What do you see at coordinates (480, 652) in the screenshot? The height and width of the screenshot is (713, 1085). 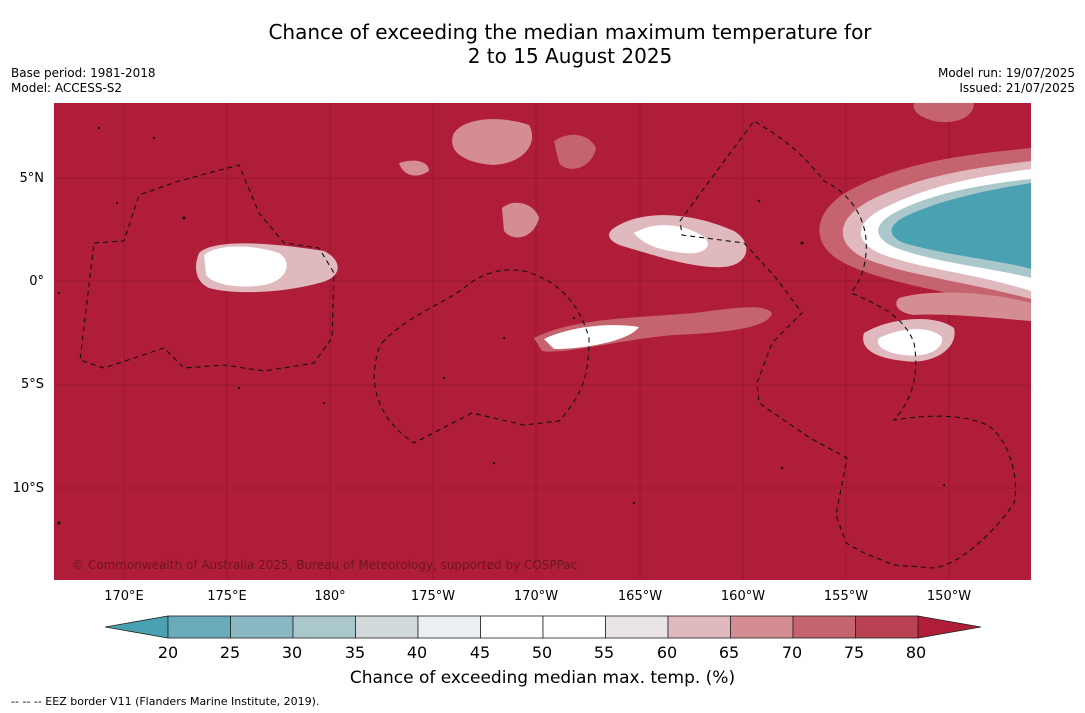 I see `colorbar-tick-45: 45` at bounding box center [480, 652].